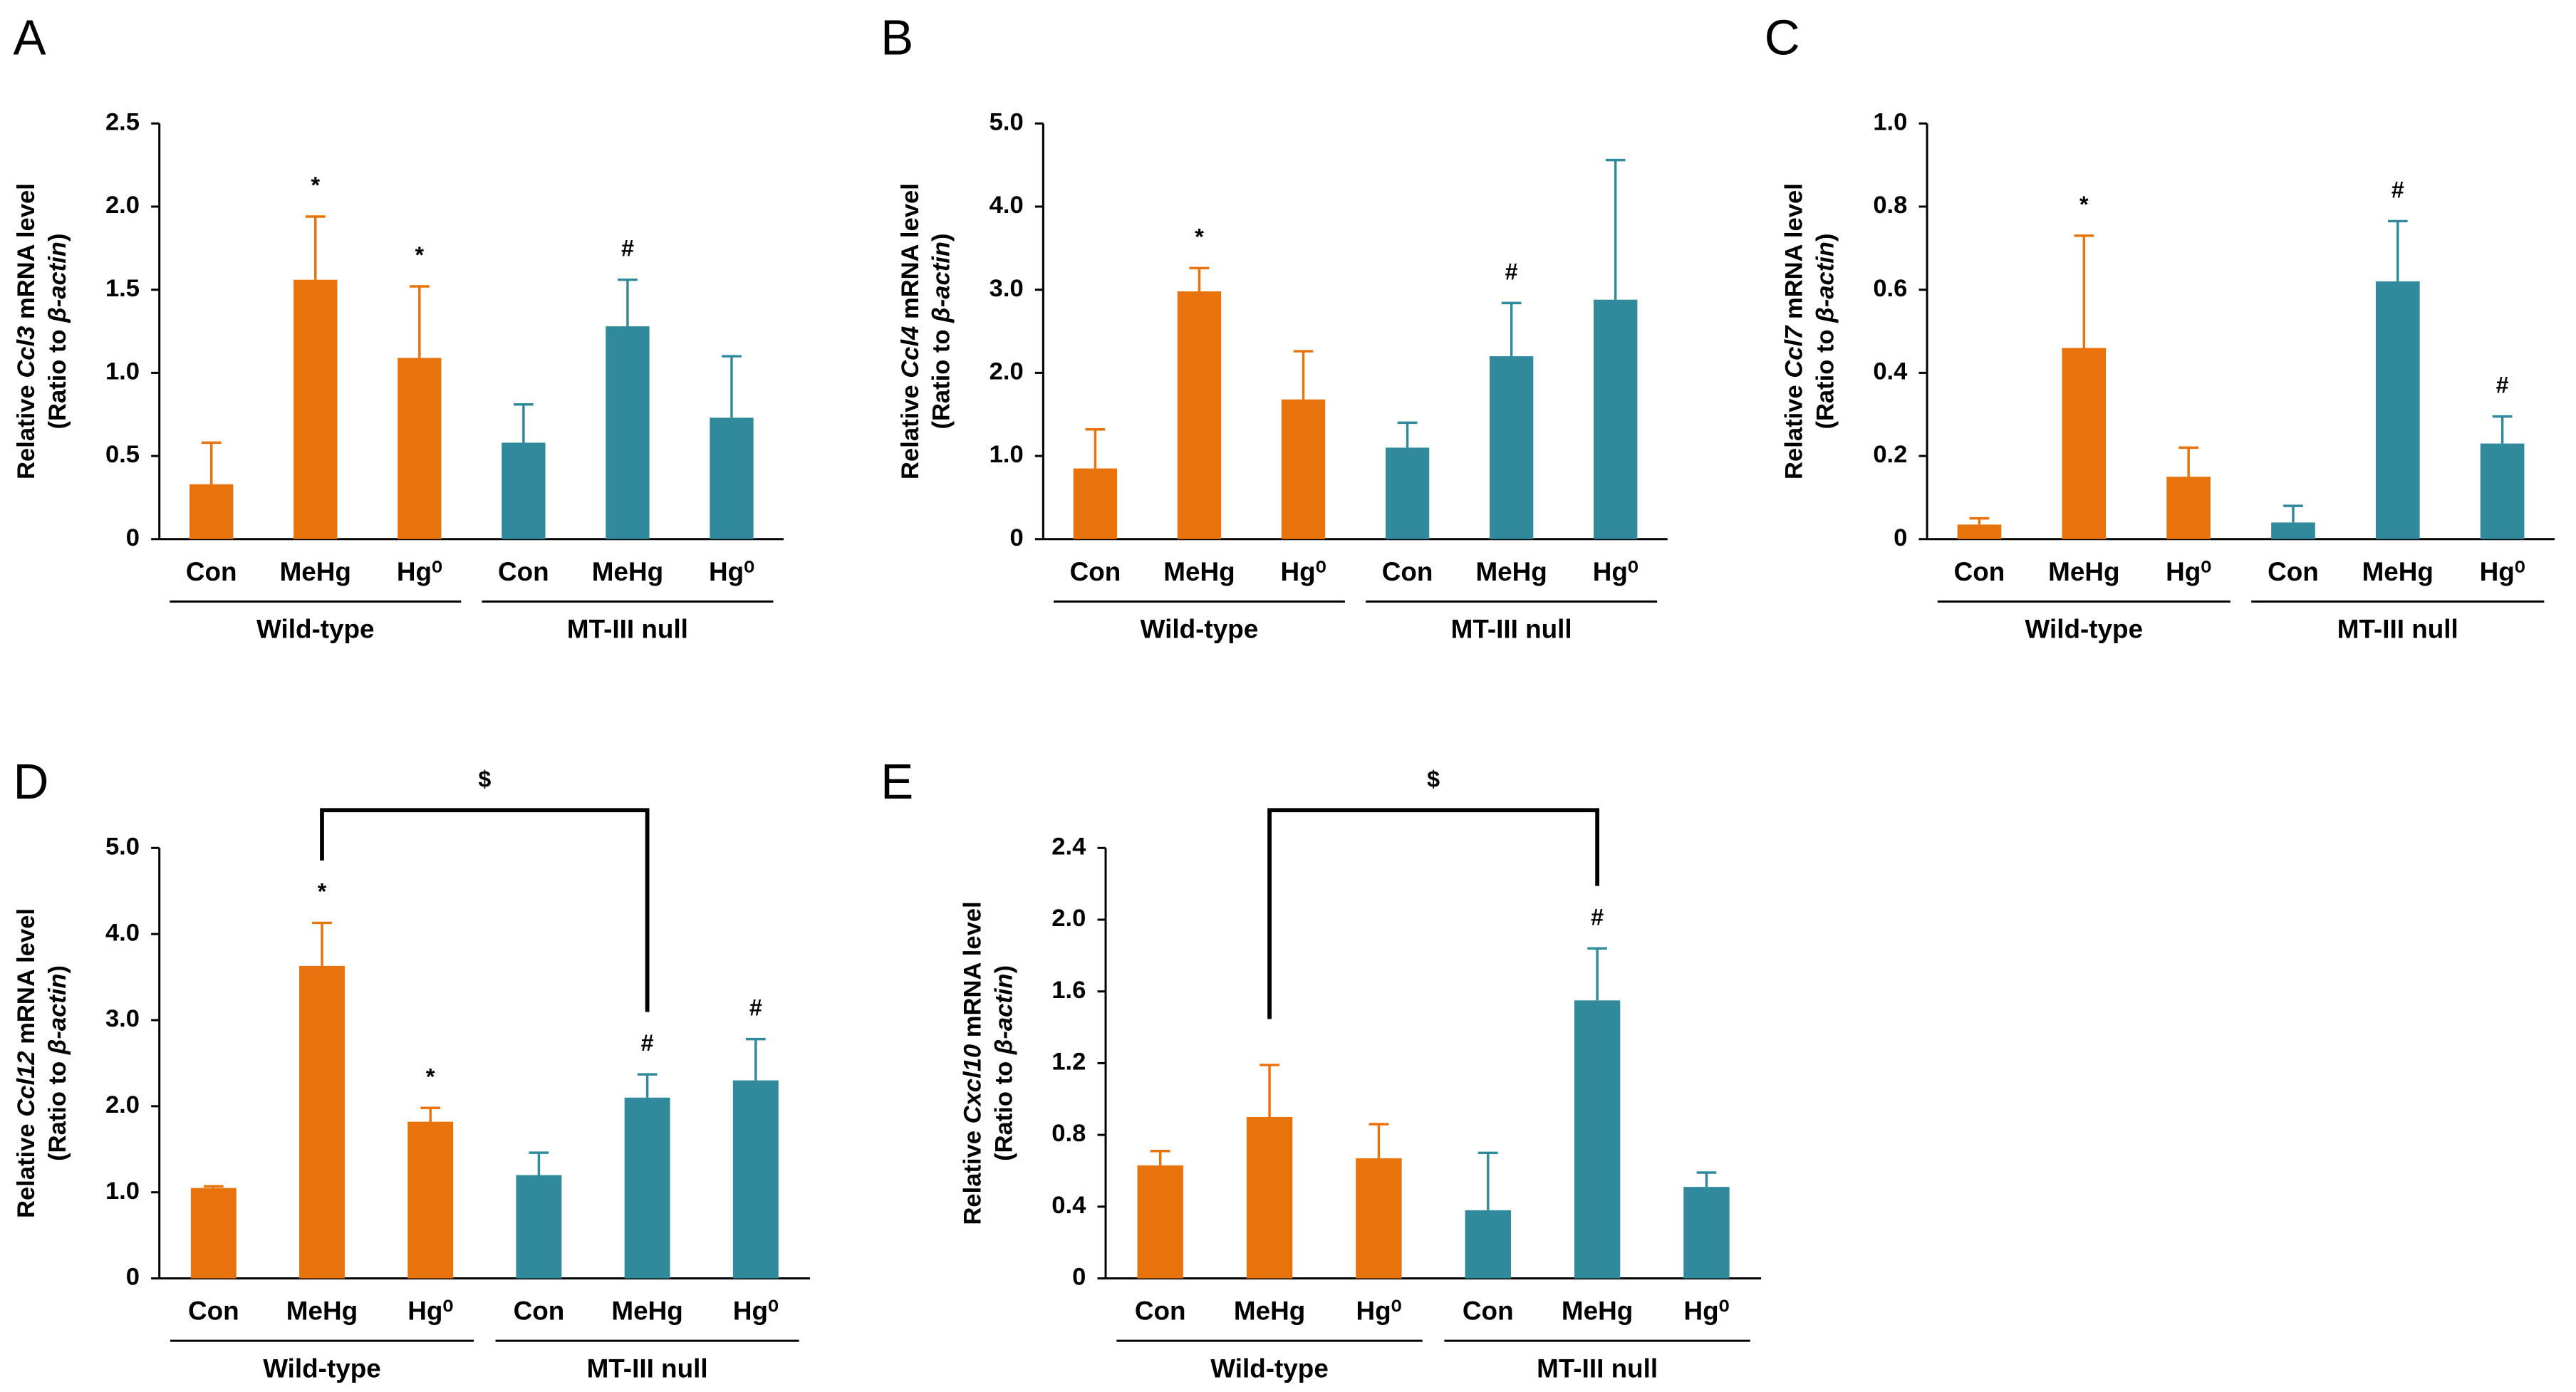  Describe the element at coordinates (122, 288) in the screenshot. I see `y-tick-label: 1.5` at that location.